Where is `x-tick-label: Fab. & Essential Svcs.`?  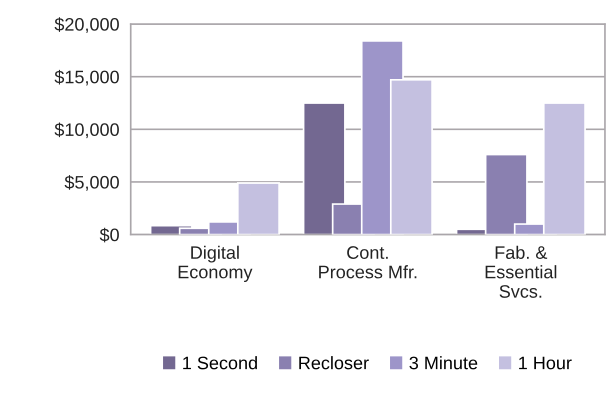
x-tick-label: Fab. & Essential Svcs. is located at coordinates (521, 272).